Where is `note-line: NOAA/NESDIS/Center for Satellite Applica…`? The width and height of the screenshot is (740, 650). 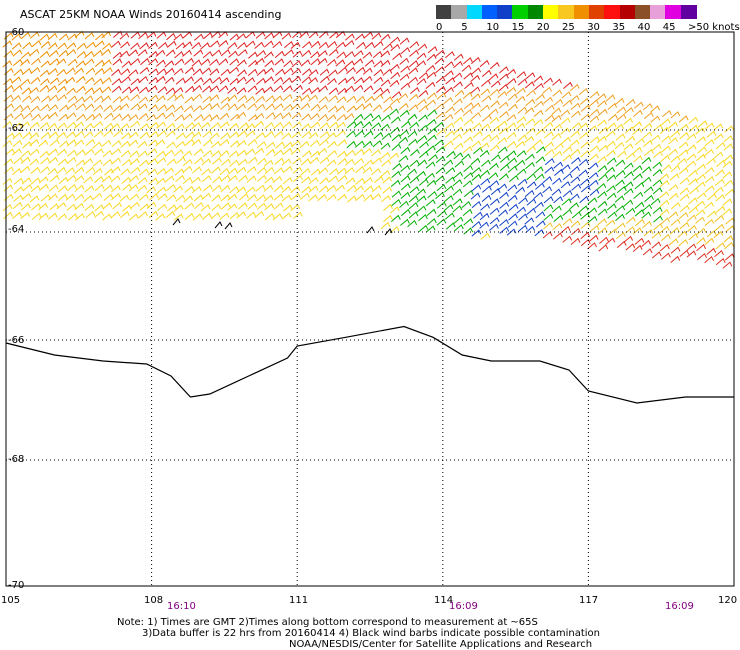 note-line: NOAA/NESDIS/Center for Satellite Applica… is located at coordinates (441, 644).